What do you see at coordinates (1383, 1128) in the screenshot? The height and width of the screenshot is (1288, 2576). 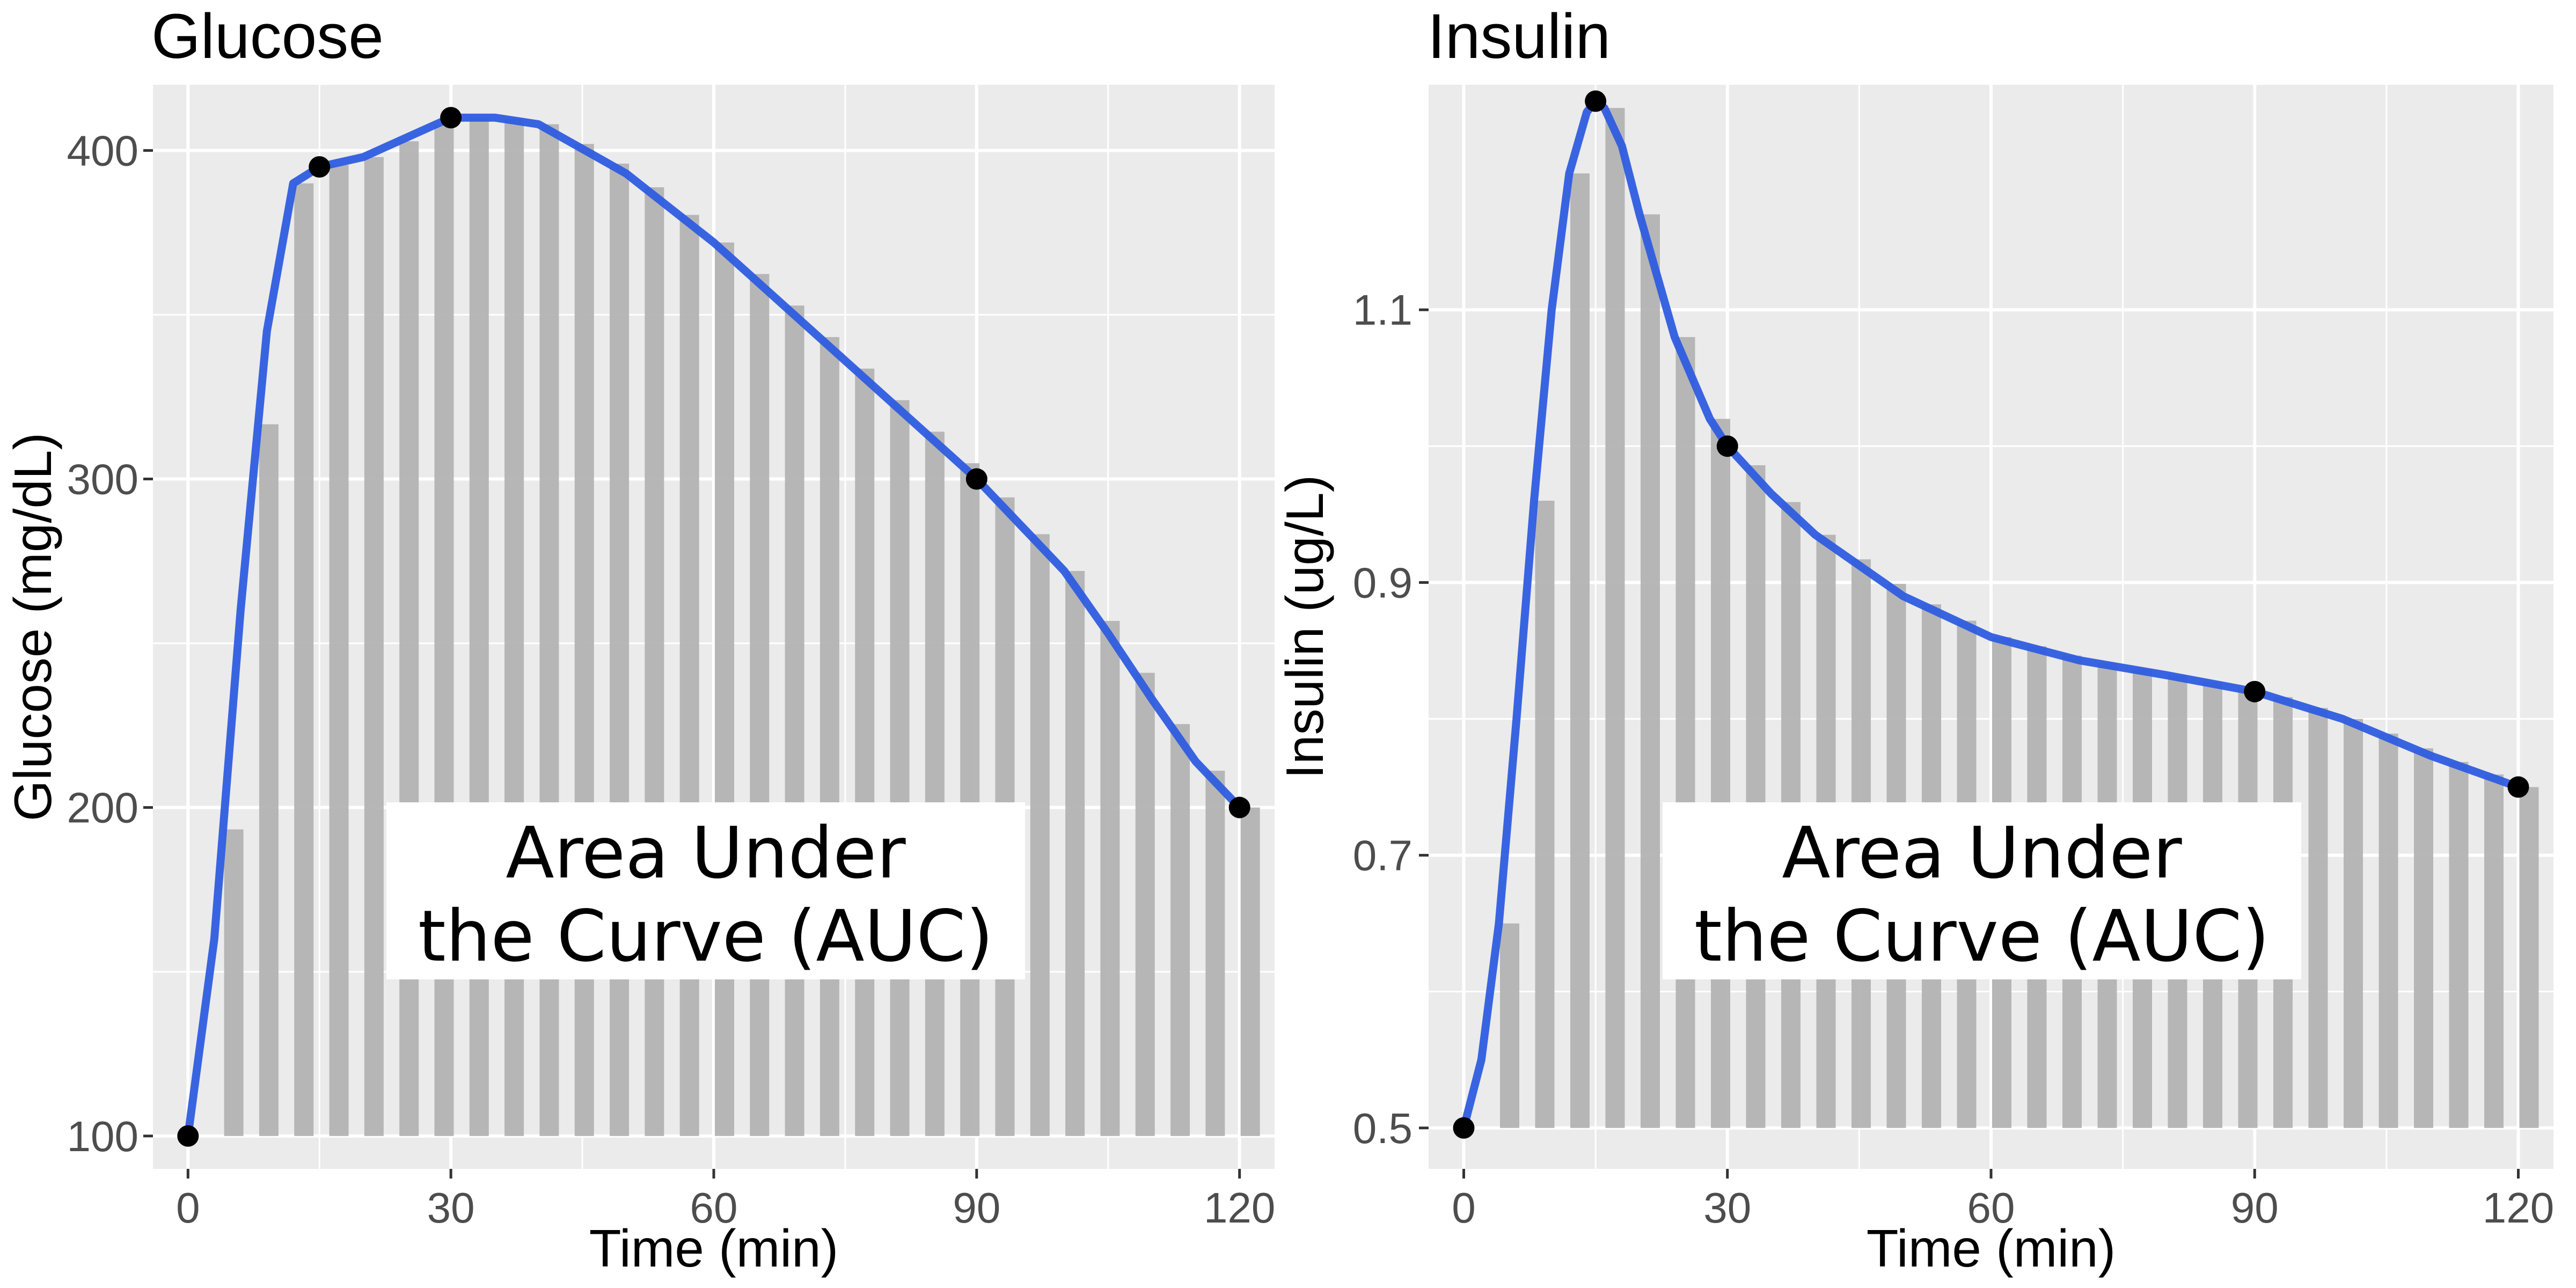 I see `y-tick-label: 0.5` at bounding box center [1383, 1128].